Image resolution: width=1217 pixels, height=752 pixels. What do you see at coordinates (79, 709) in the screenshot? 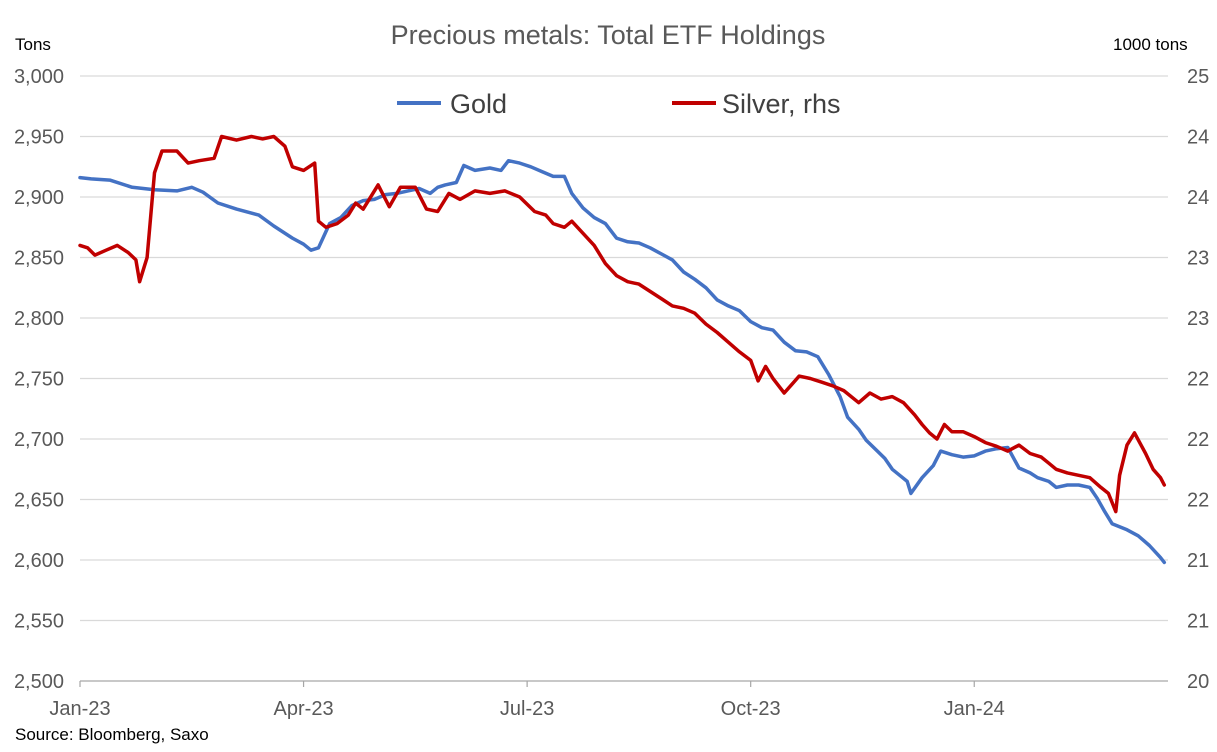
I see `x-tick-label: Jan-23` at bounding box center [79, 709].